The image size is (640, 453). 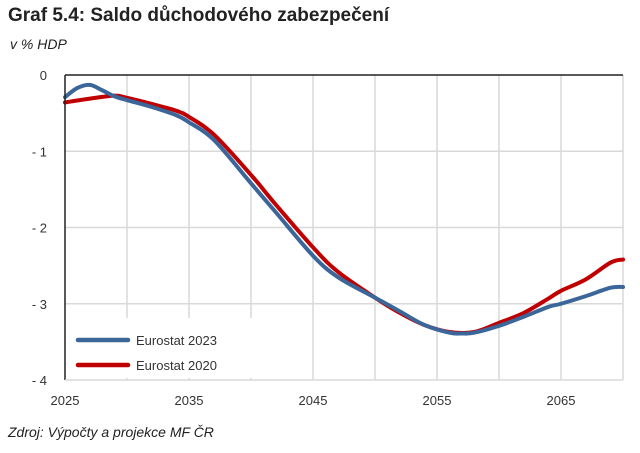 I want to click on x-tick-label: 2045, so click(x=313, y=400).